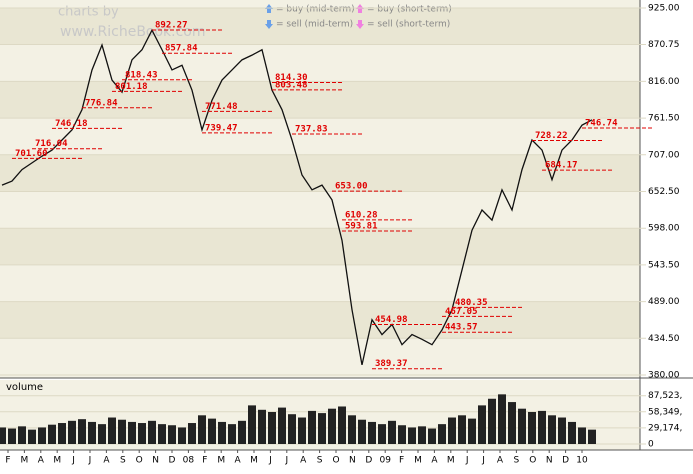 The height and width of the screenshot is (474, 693). I want to click on y-tick-label: 87,523,, so click(665, 396).